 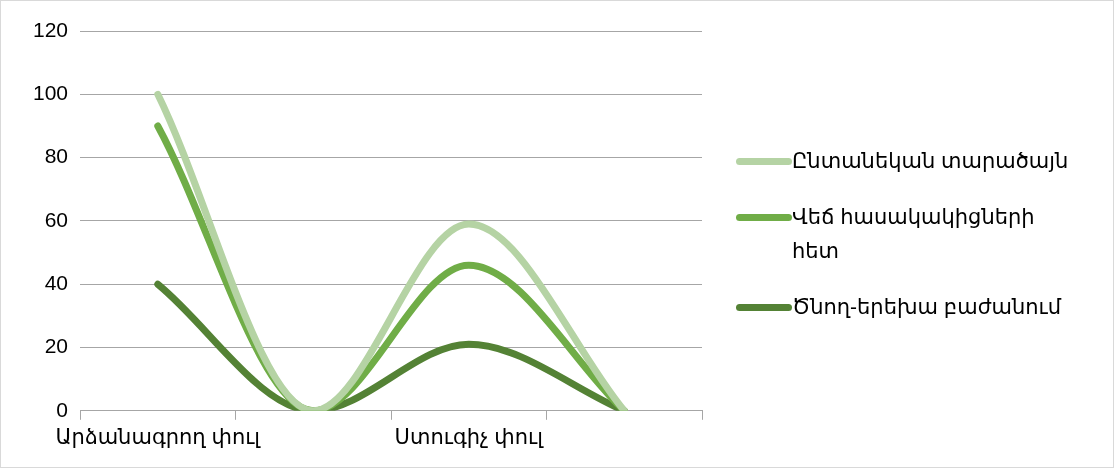 I want to click on y-tick-label: 120, so click(x=50, y=29).